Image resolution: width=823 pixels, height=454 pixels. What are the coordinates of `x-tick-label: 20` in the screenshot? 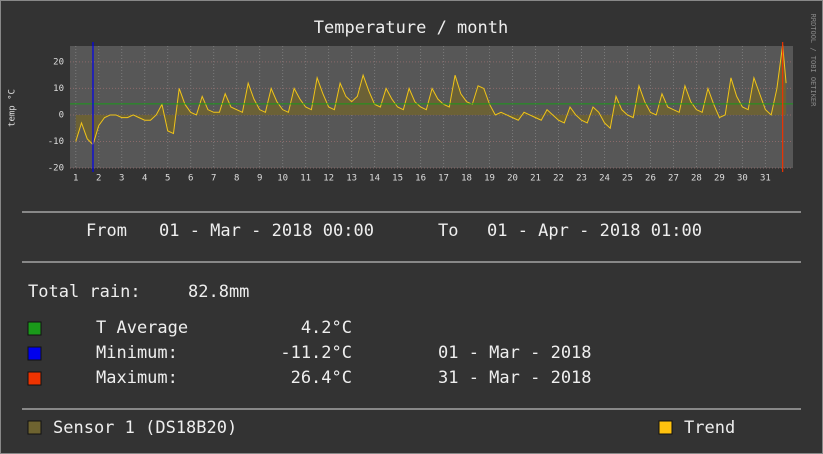 It's located at (512, 179).